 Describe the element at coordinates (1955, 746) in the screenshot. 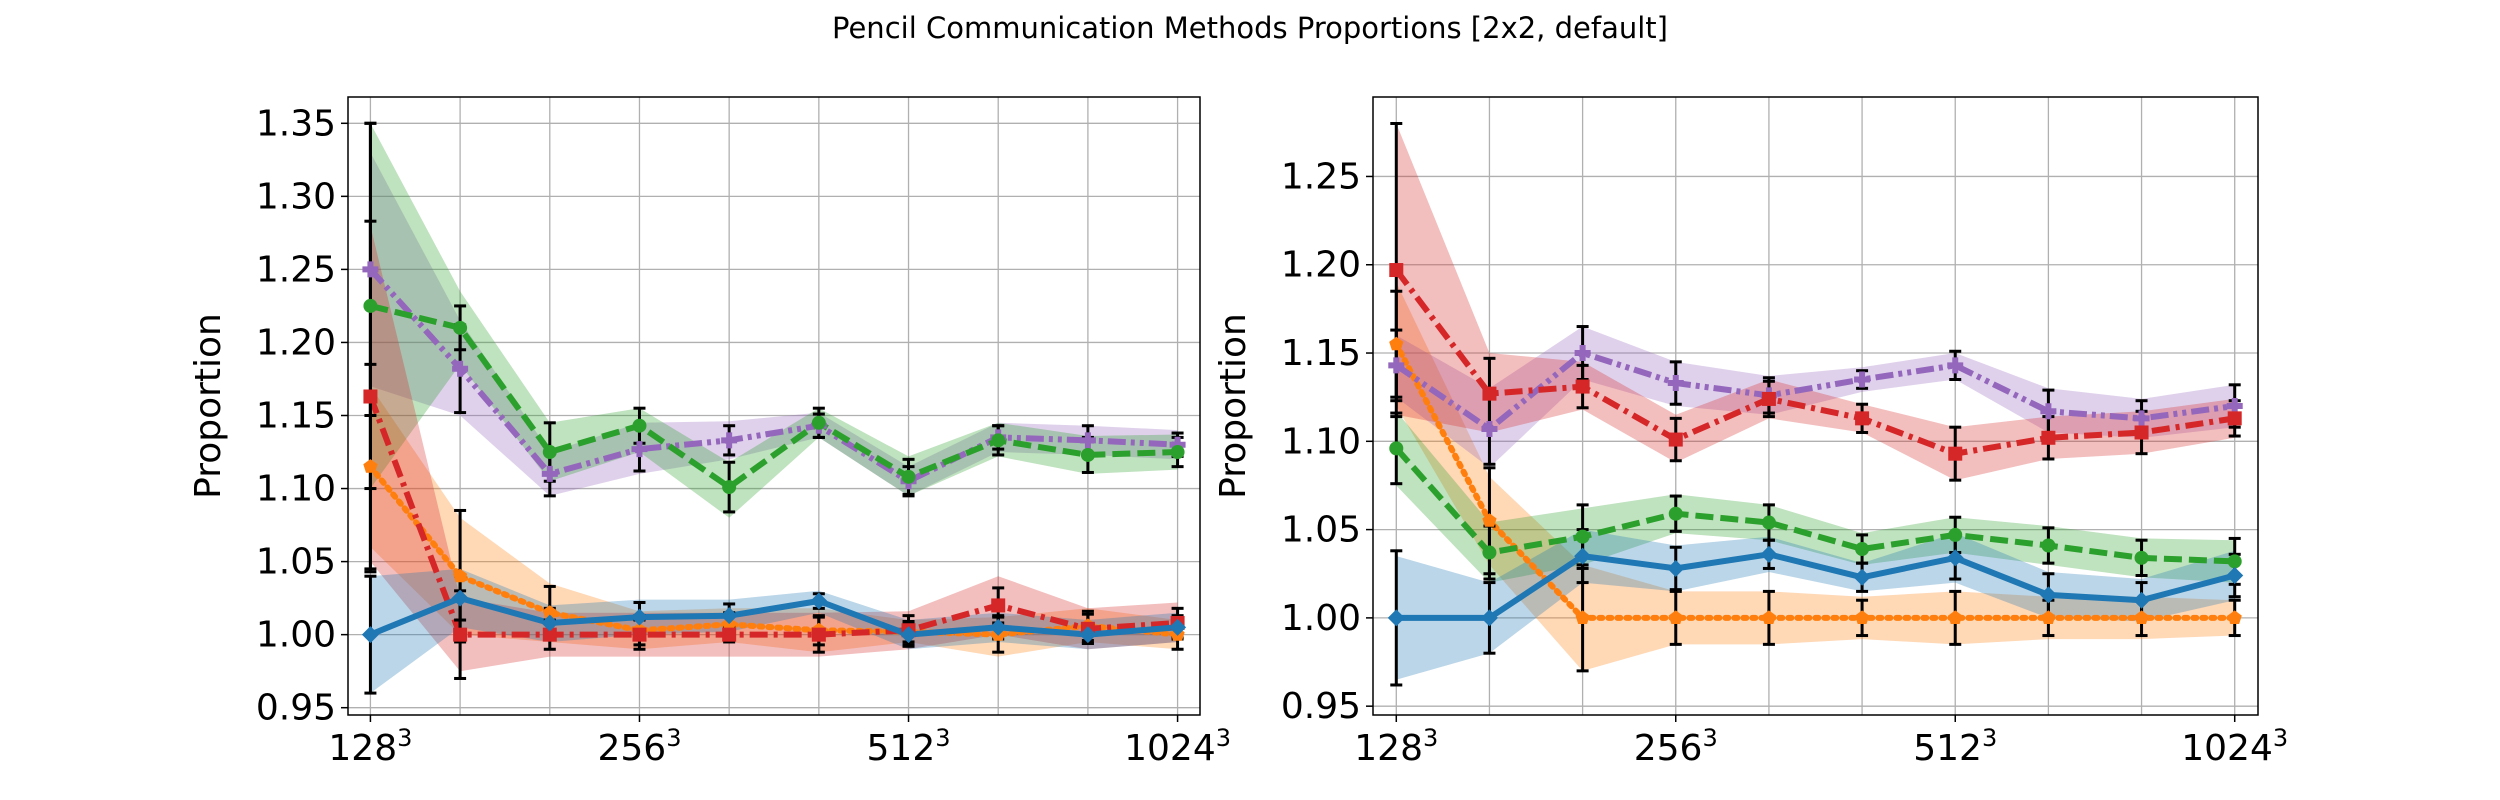

I see `x-tick-label: 5123` at that location.